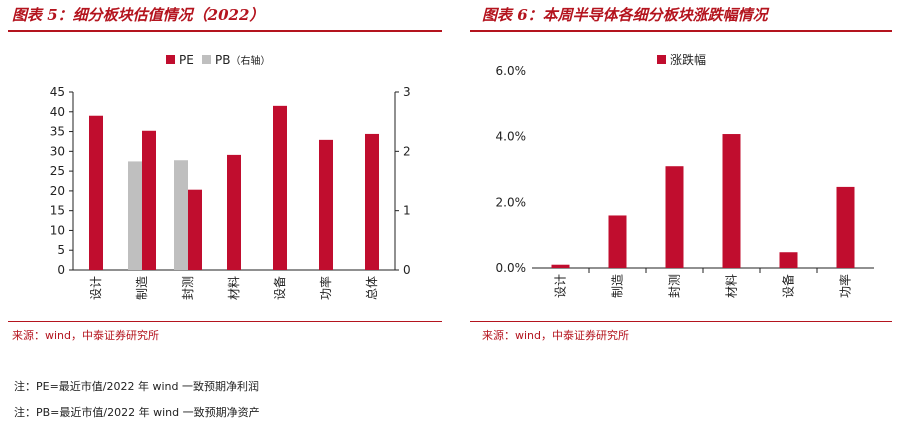  Describe the element at coordinates (407, 270) in the screenshot. I see `right-y-tick-label: 0` at that location.